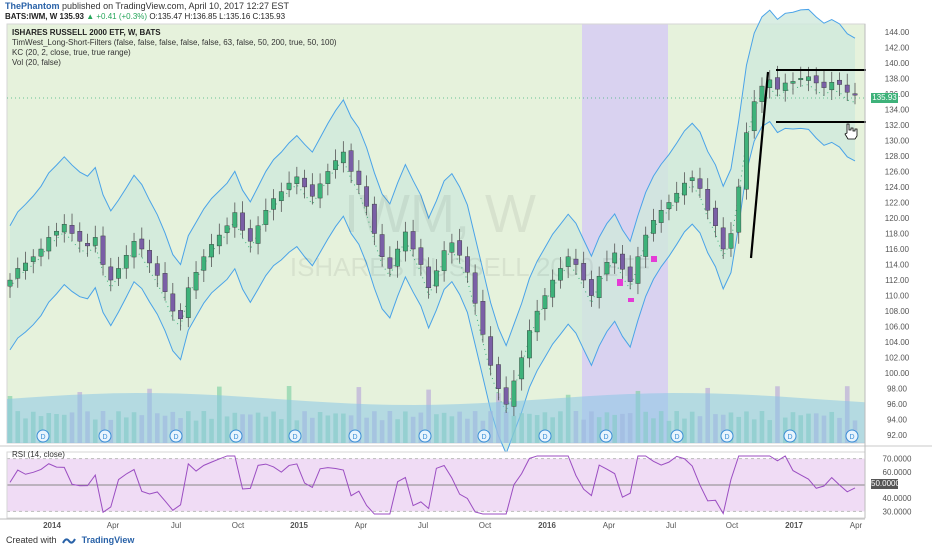  Describe the element at coordinates (299, 525) in the screenshot. I see `time-tick-label: 2015` at that location.